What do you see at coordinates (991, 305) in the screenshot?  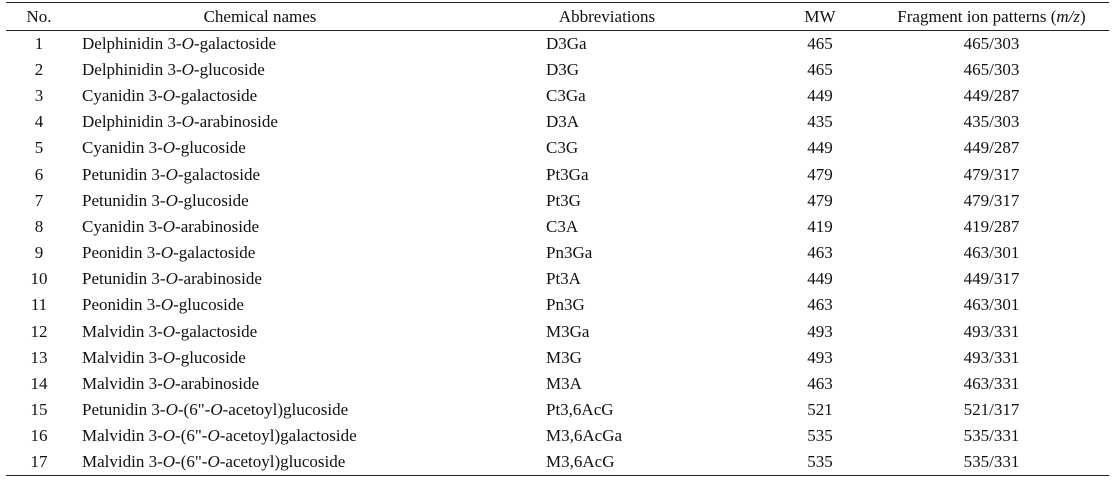 I see `cell-fragment-ion-pattern: 463/301` at bounding box center [991, 305].